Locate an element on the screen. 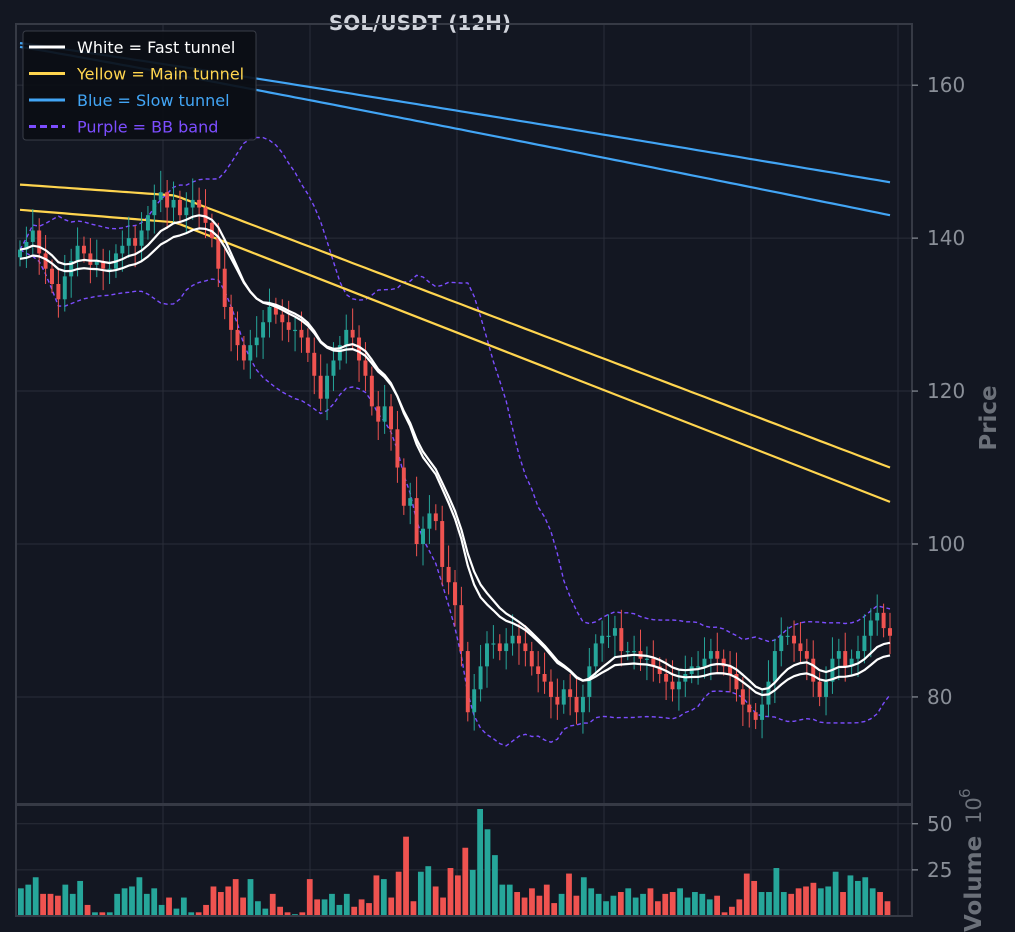 The width and height of the screenshot is (1015, 932). volume-bars-layer is located at coordinates (454, 862).